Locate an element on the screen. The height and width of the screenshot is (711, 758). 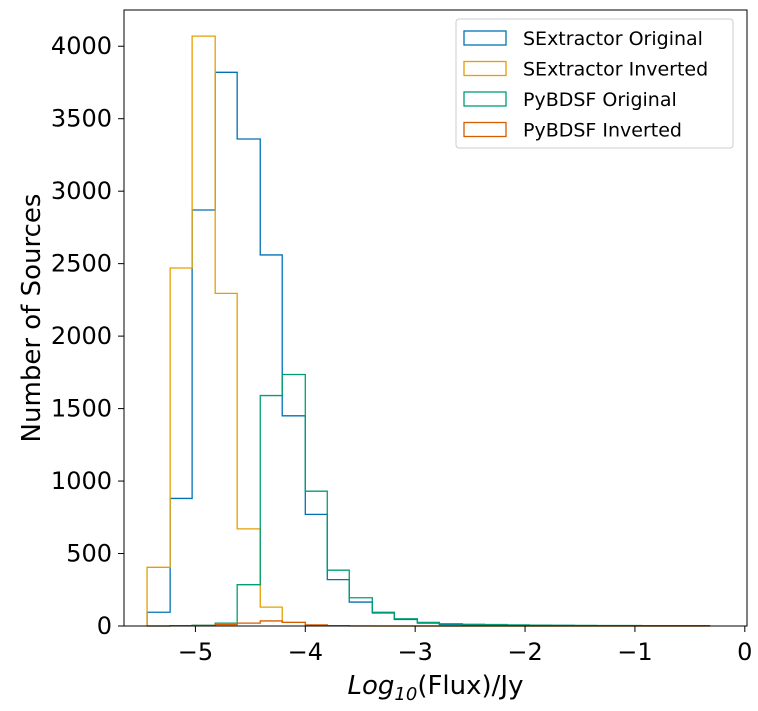
x-axis-label-subscript: 10 is located at coordinates (405, 694).